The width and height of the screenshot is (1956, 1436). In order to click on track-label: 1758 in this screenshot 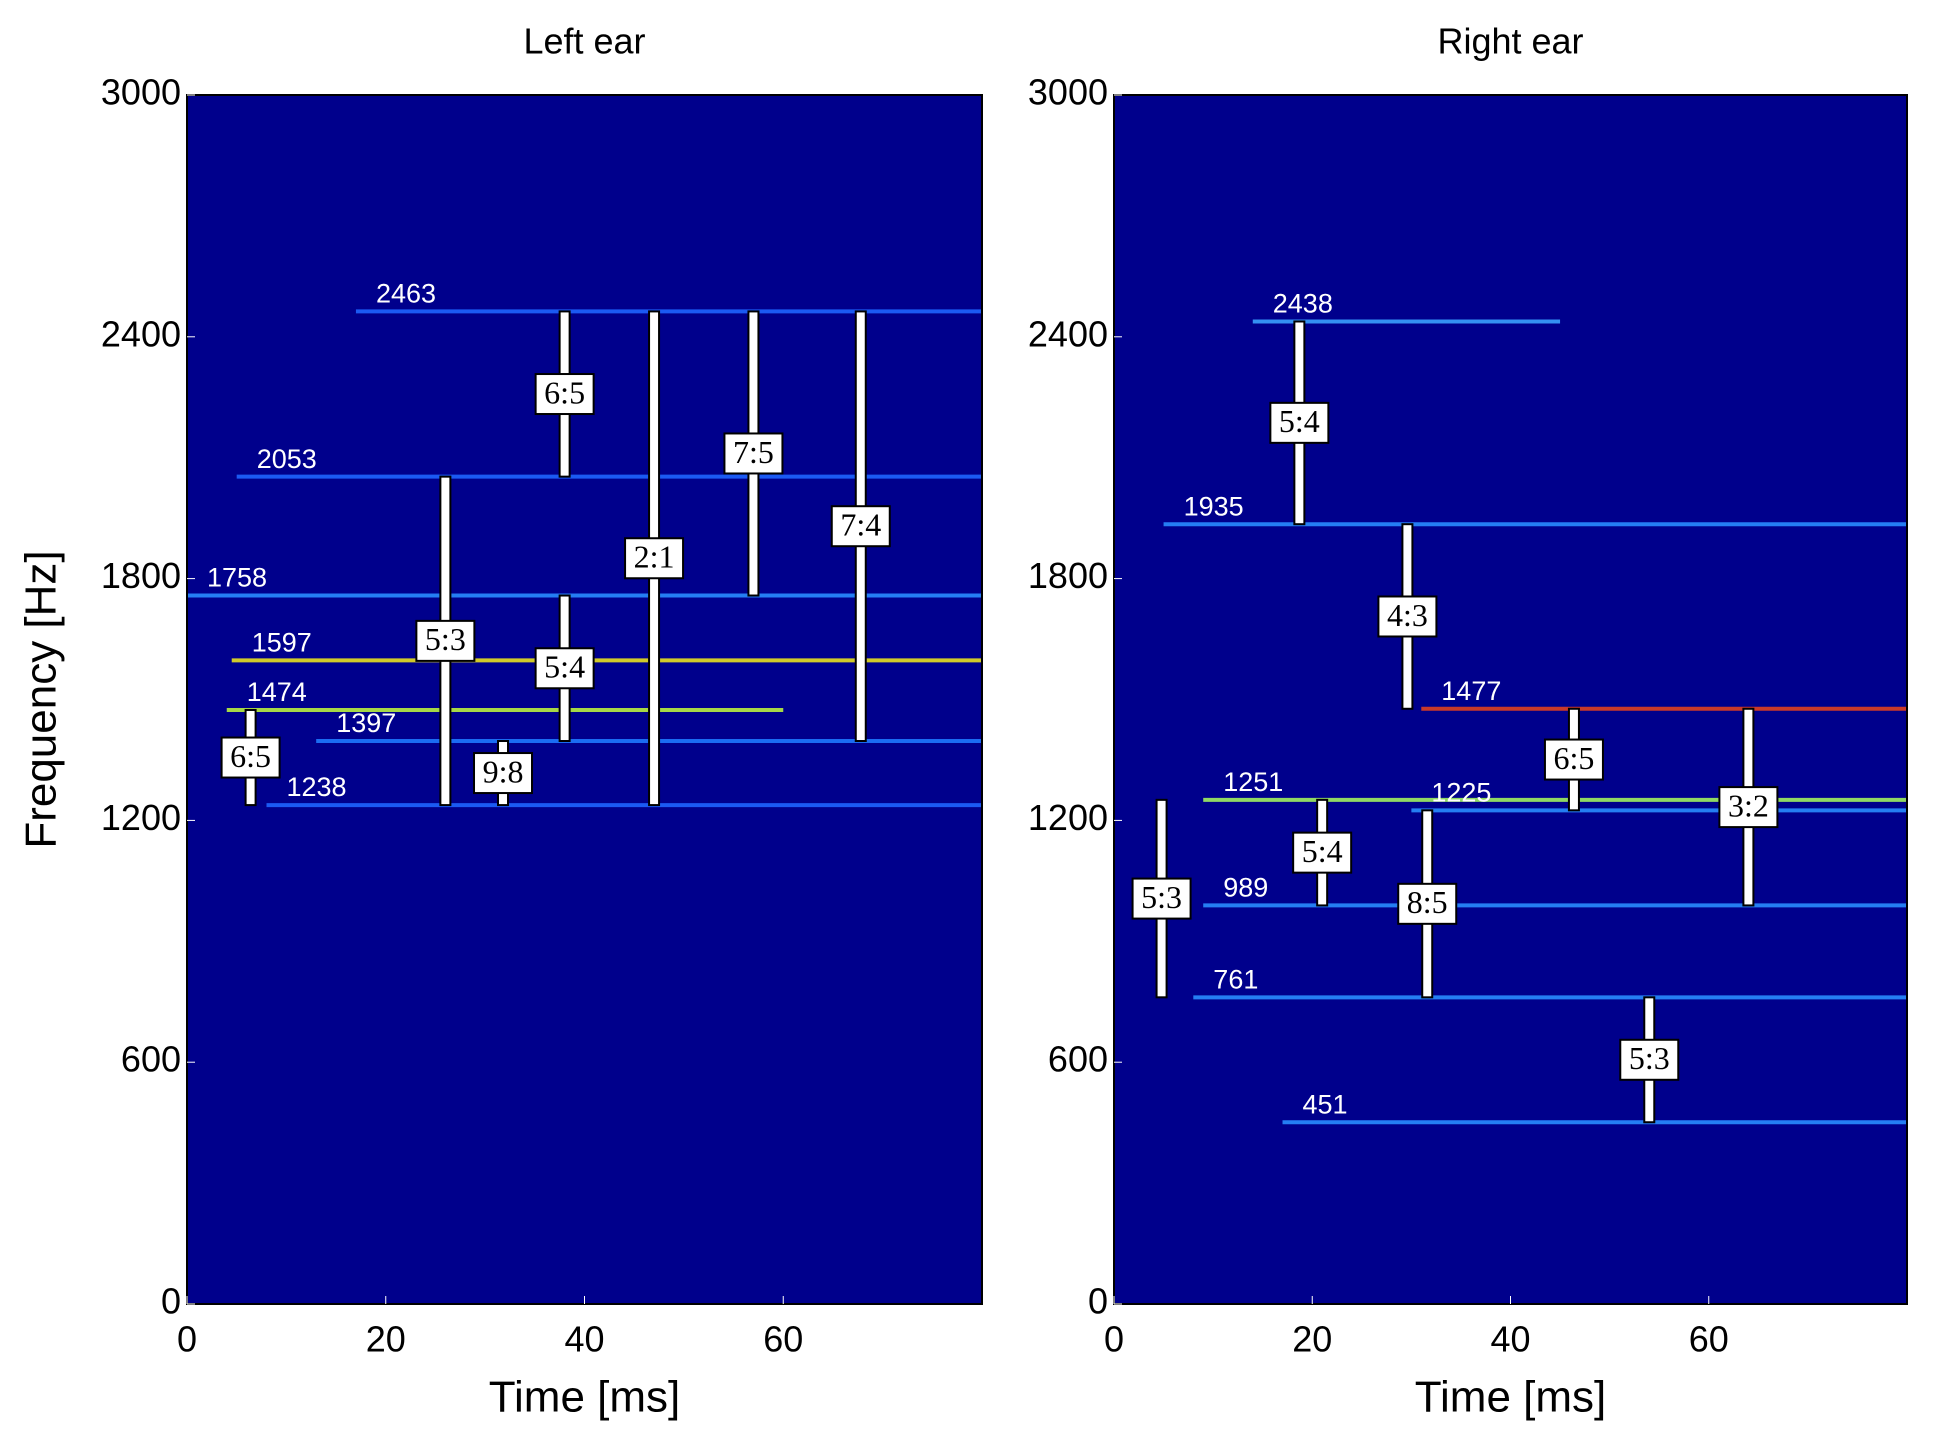, I will do `click(237, 578)`.